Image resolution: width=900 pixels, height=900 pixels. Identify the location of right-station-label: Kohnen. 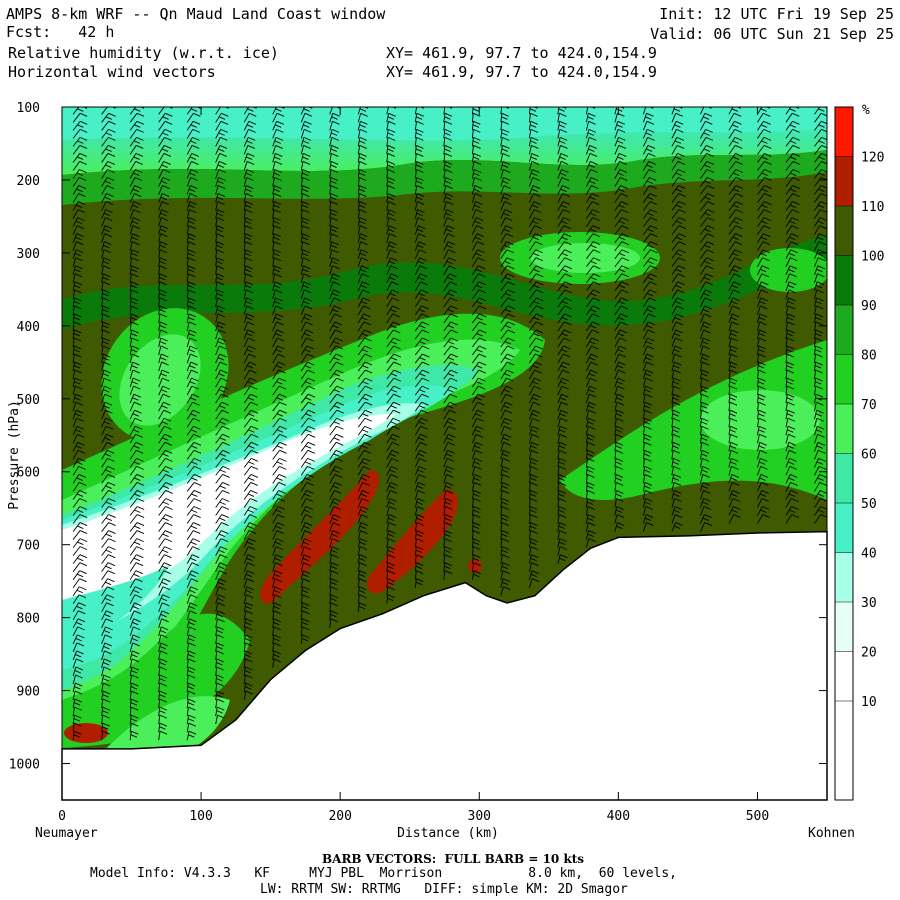
(831, 833).